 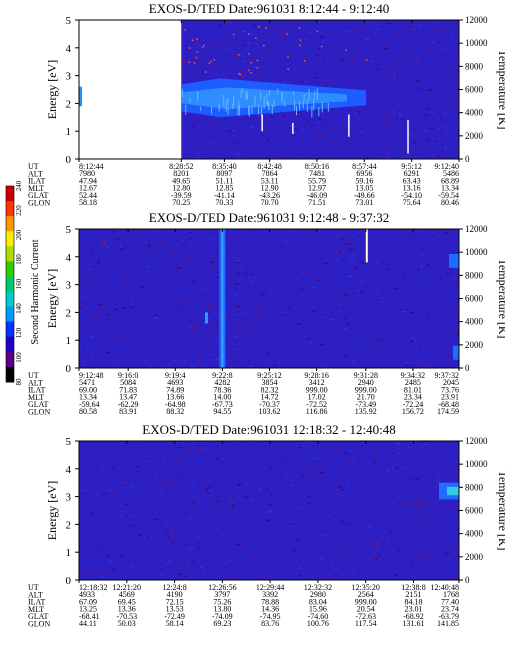 I want to click on orbit-value: -72.52, so click(x=316, y=404).